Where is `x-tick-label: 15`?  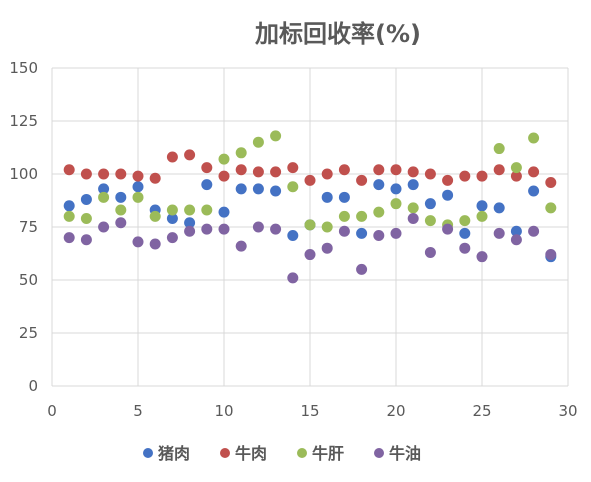 x-tick-label: 15 is located at coordinates (309, 411).